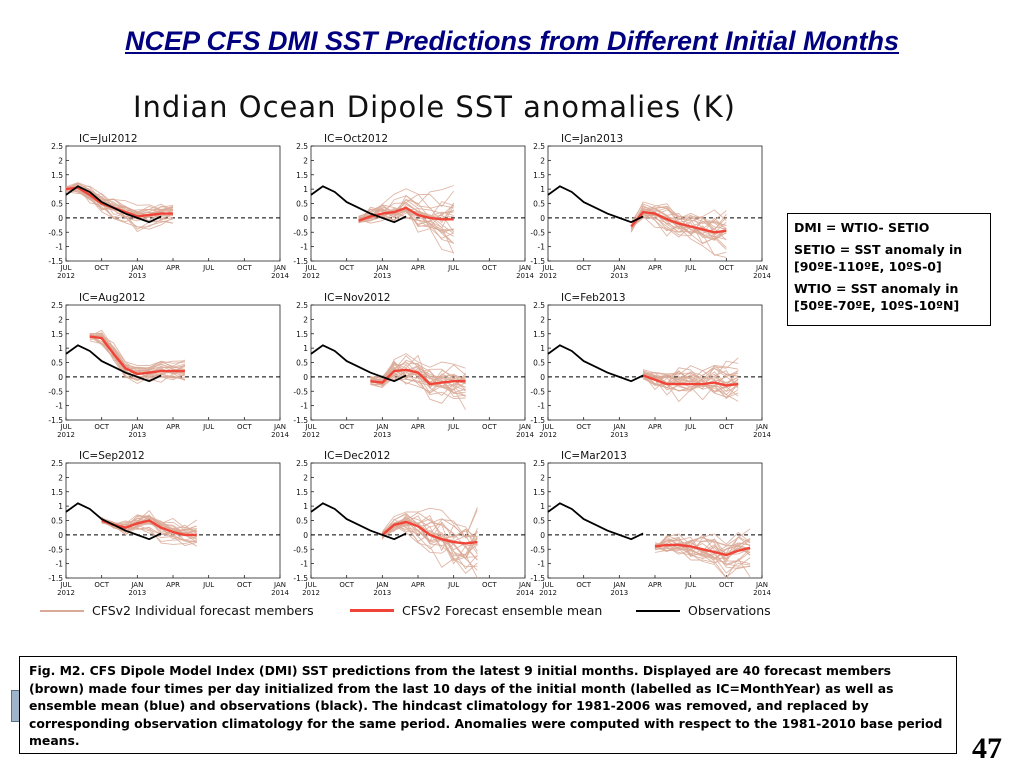 The image size is (1024, 768). I want to click on legend-item-mean: CFSv2 Forecast ensemble mean, so click(476, 610).